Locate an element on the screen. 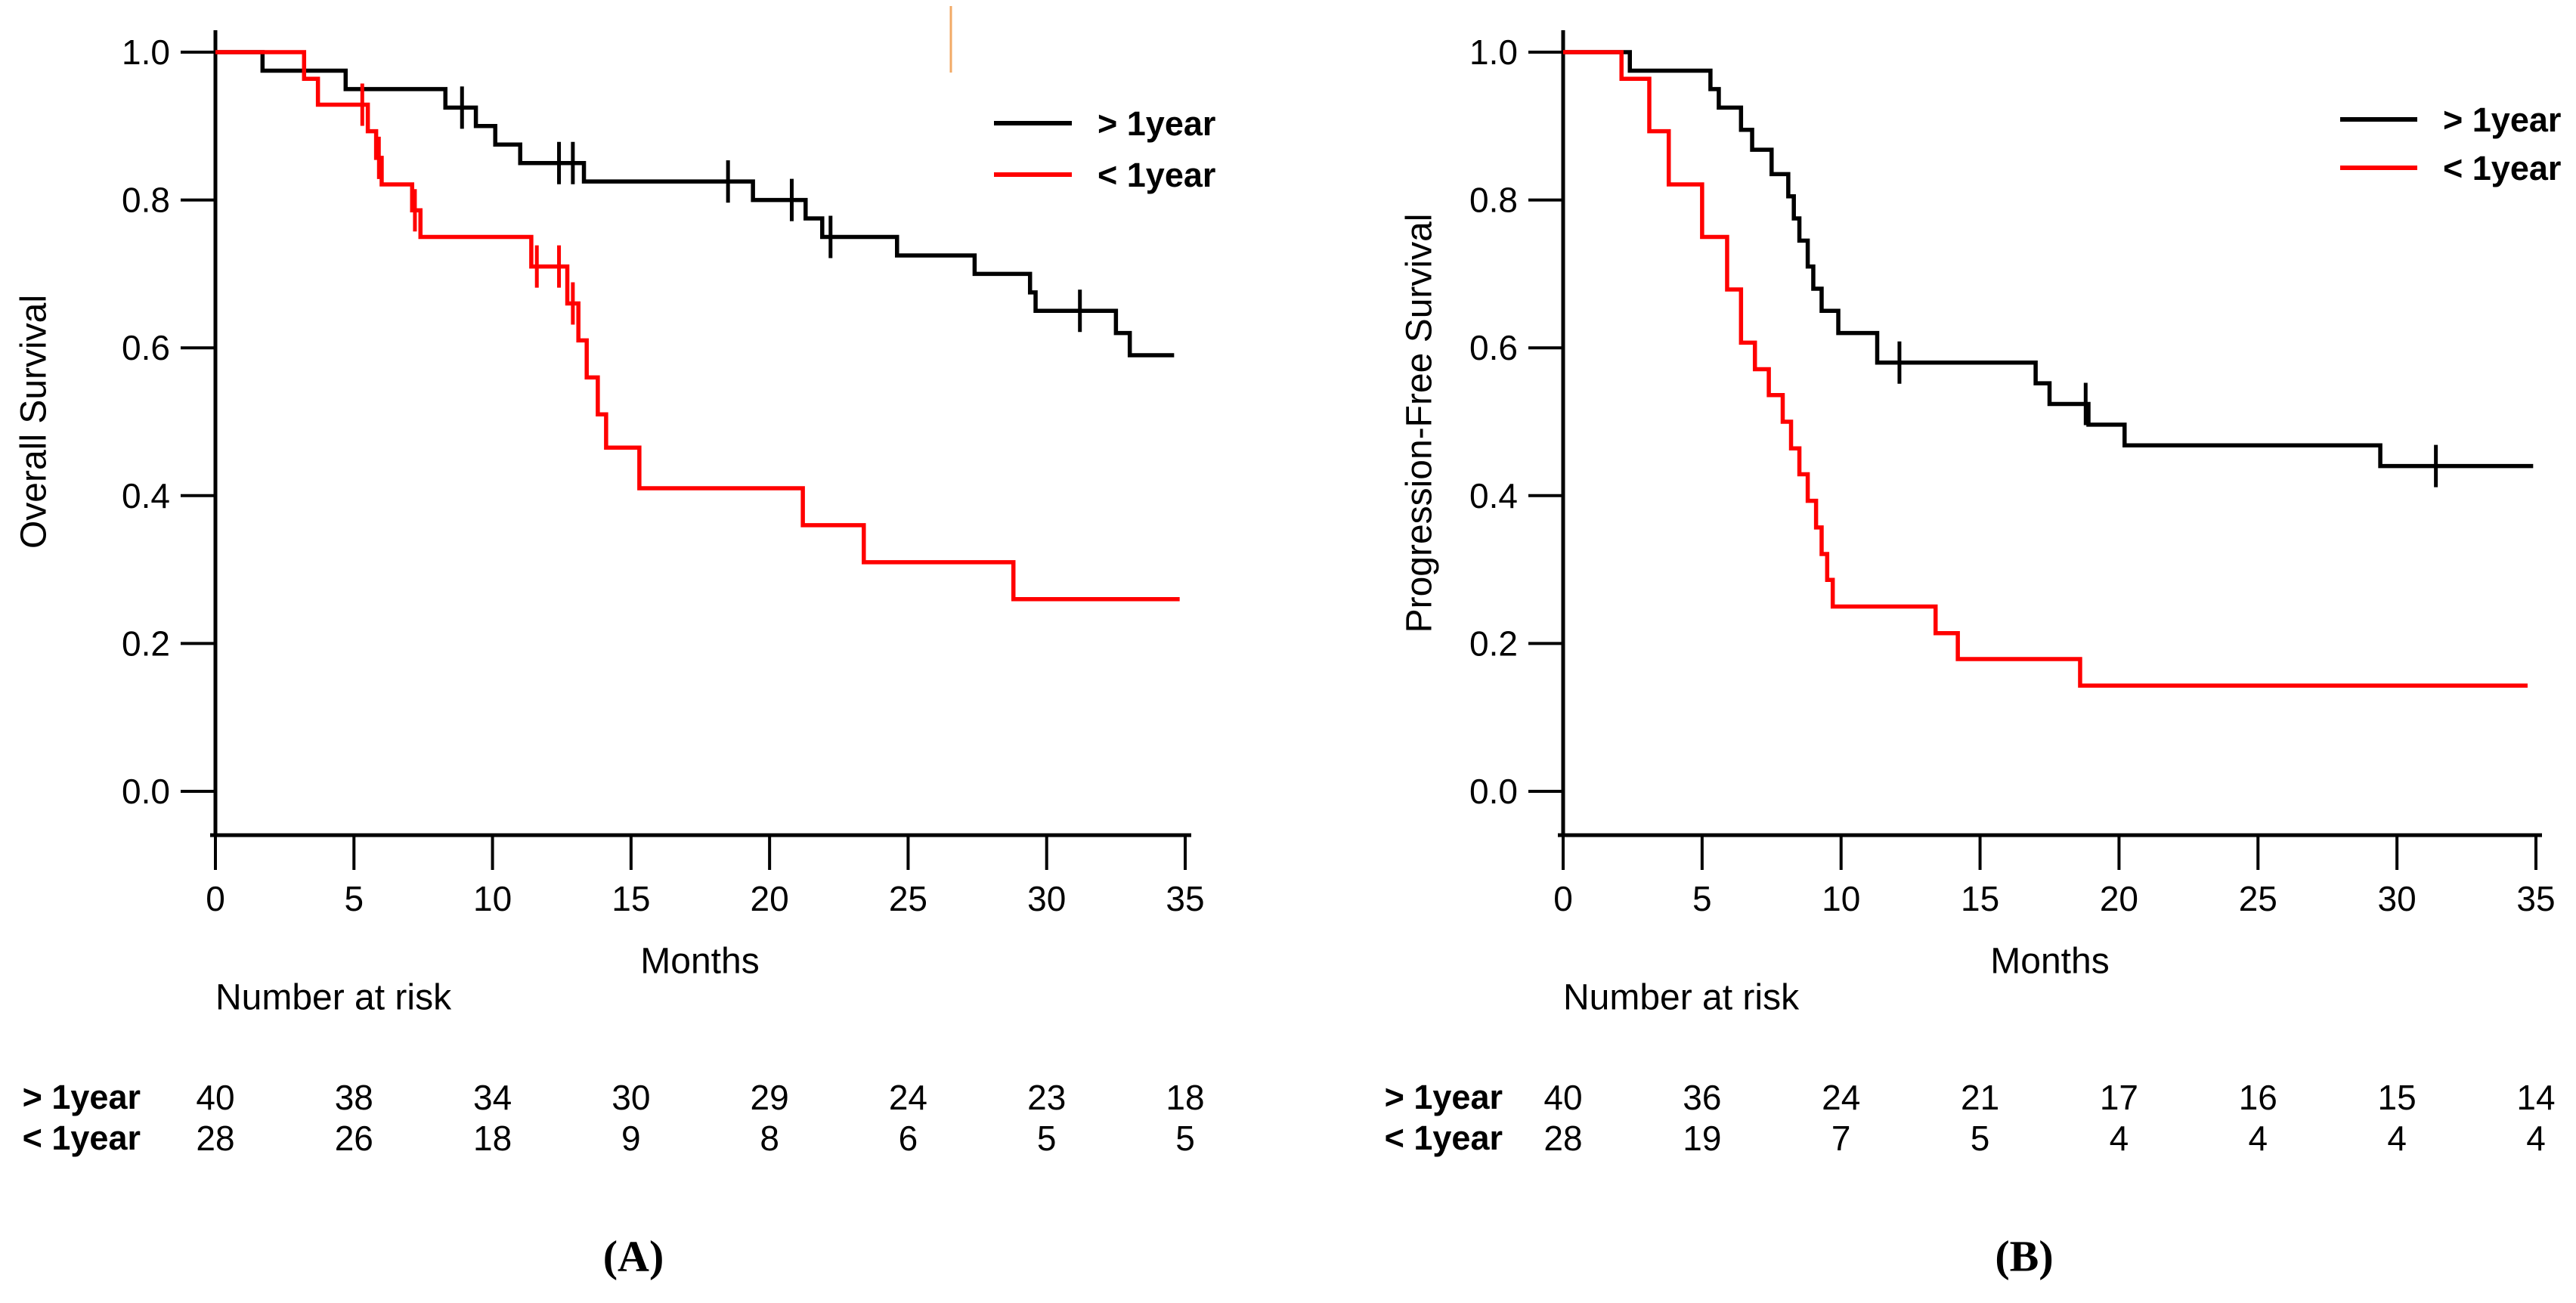 The height and width of the screenshot is (1303, 2576). panel-a-x-tick-label: 15 is located at coordinates (630, 898).